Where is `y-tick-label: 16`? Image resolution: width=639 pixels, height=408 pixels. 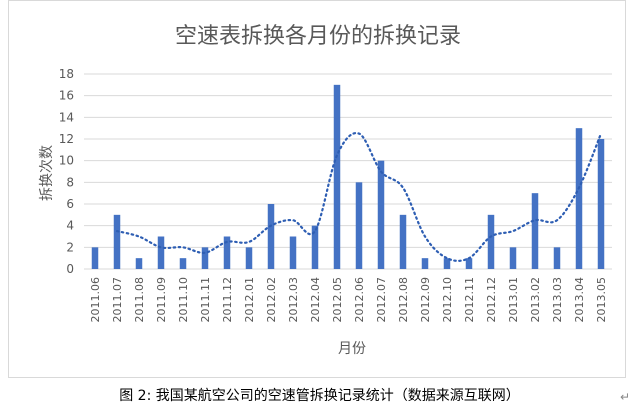
y-tick-label: 16 is located at coordinates (66, 96).